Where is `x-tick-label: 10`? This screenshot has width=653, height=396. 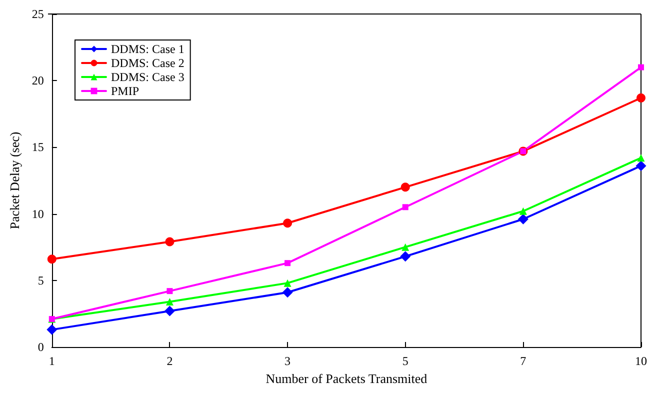
x-tick-label: 10 is located at coordinates (641, 361).